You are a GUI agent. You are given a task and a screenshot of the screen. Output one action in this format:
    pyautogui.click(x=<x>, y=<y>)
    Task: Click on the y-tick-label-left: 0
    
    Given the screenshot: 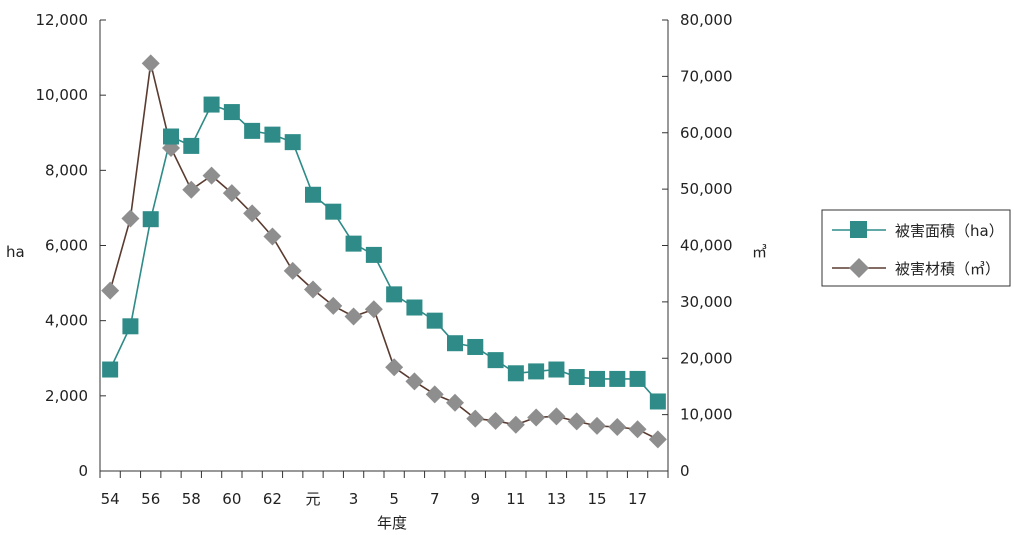 What is the action you would take?
    pyautogui.click(x=83, y=471)
    